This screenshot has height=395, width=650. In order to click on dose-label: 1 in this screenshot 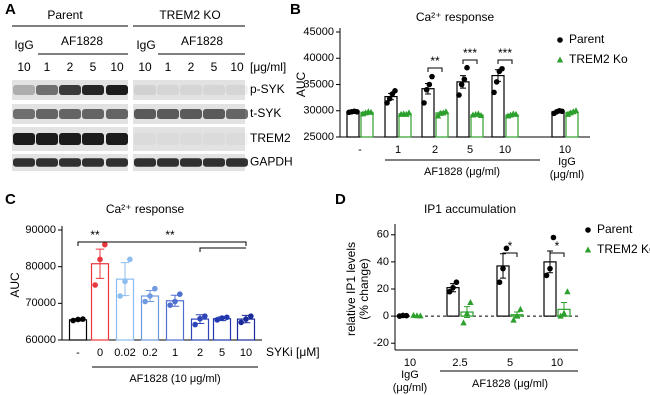, I will do `click(47, 67)`.